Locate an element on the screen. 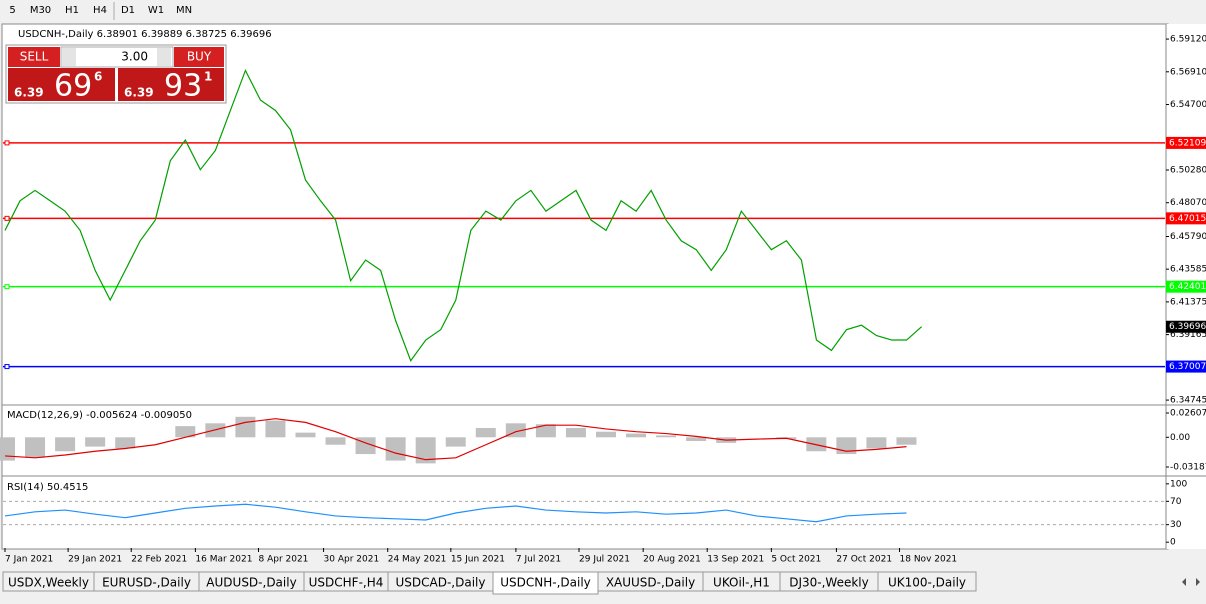 Image resolution: width=1206 pixels, height=604 pixels. x-tick-label: 22 Feb 2021 is located at coordinates (159, 560).